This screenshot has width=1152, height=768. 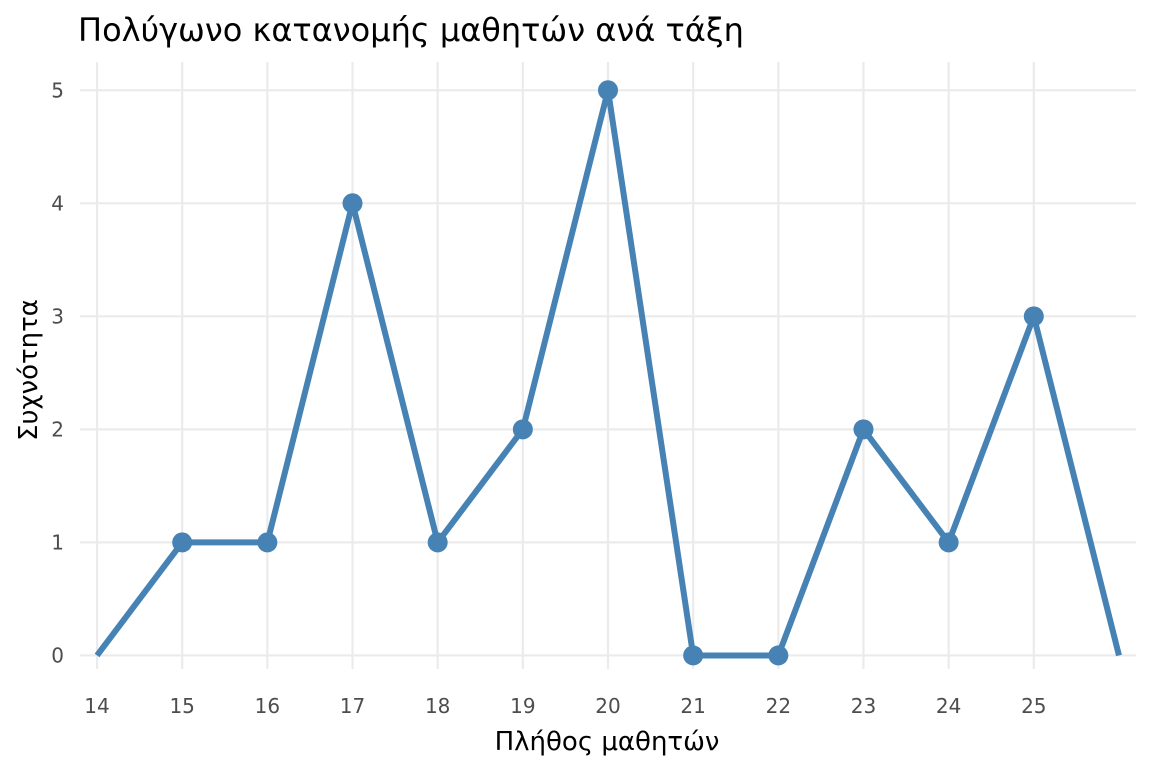 I want to click on y-tick-label: 2, so click(x=57, y=429).